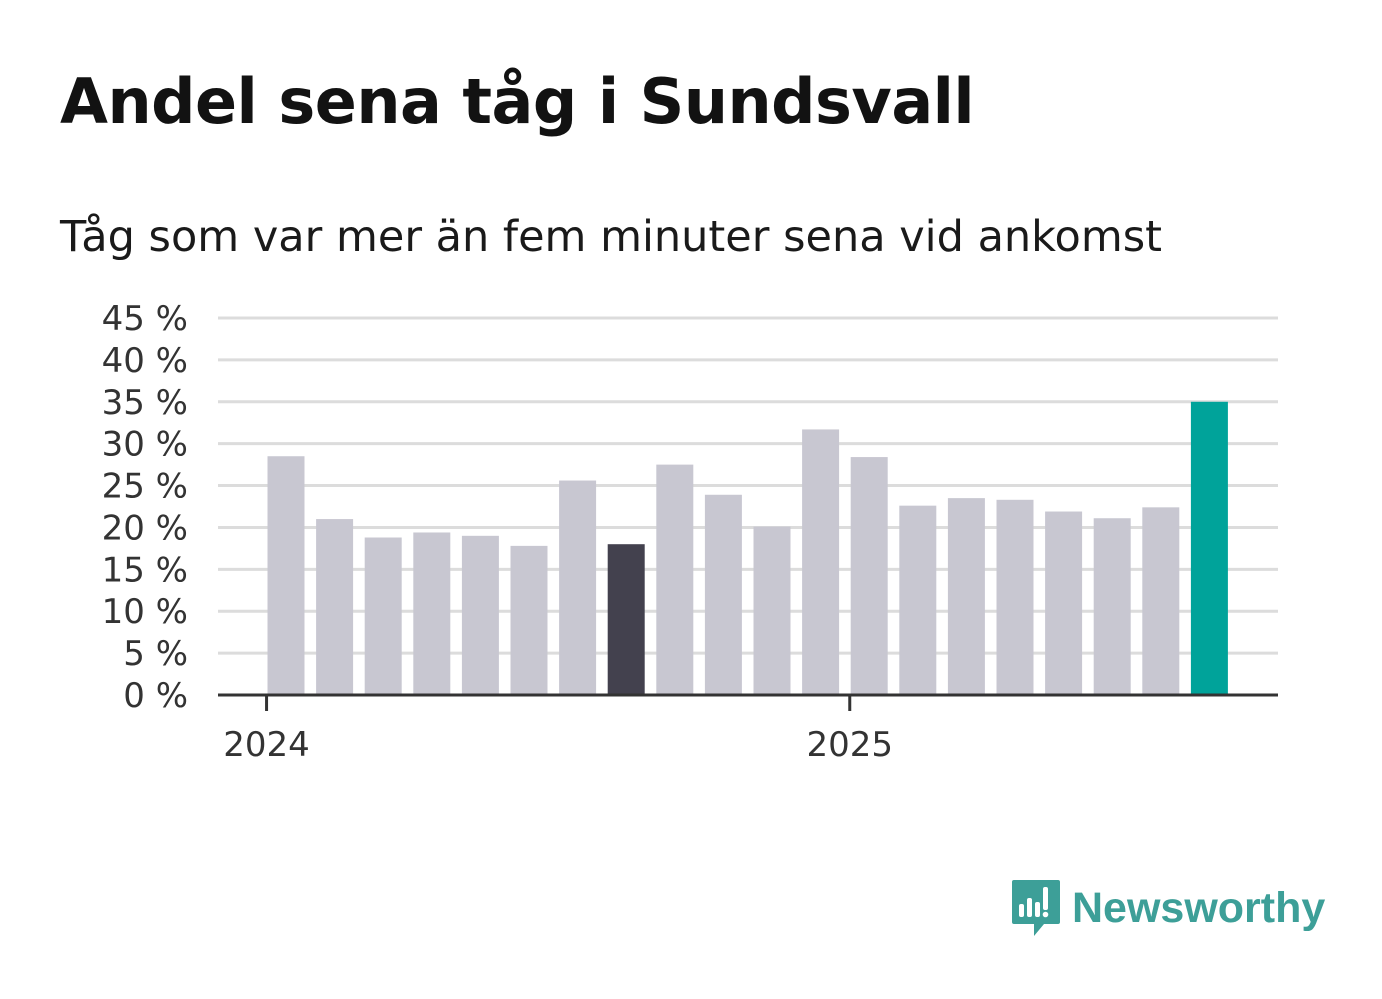  Describe the element at coordinates (145, 361) in the screenshot. I see `y-tick-label: 40 %` at that location.